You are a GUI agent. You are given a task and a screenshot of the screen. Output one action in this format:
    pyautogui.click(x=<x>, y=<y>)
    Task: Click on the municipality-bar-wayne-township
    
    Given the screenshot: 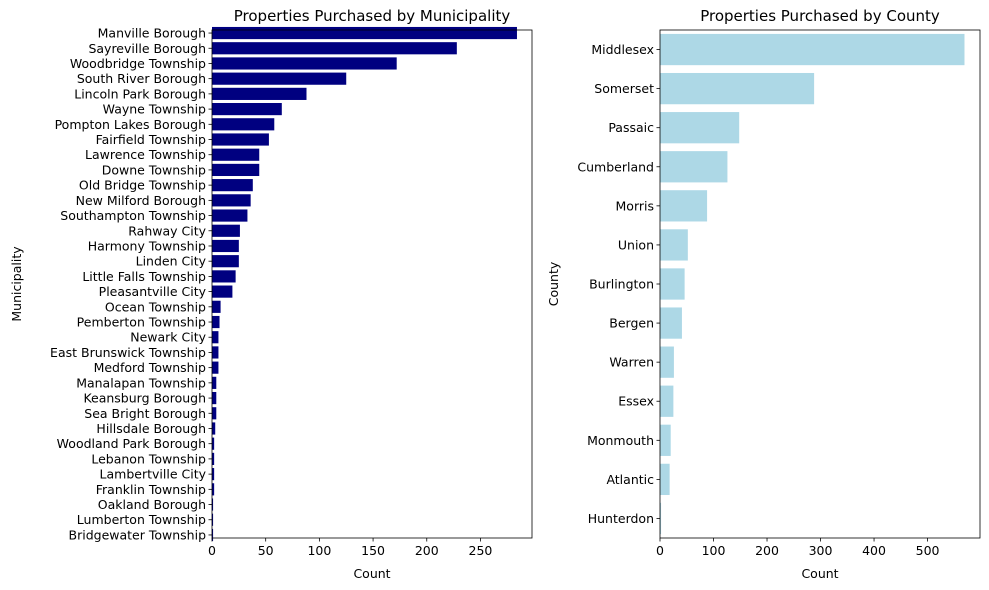 What is the action you would take?
    pyautogui.click(x=247, y=109)
    